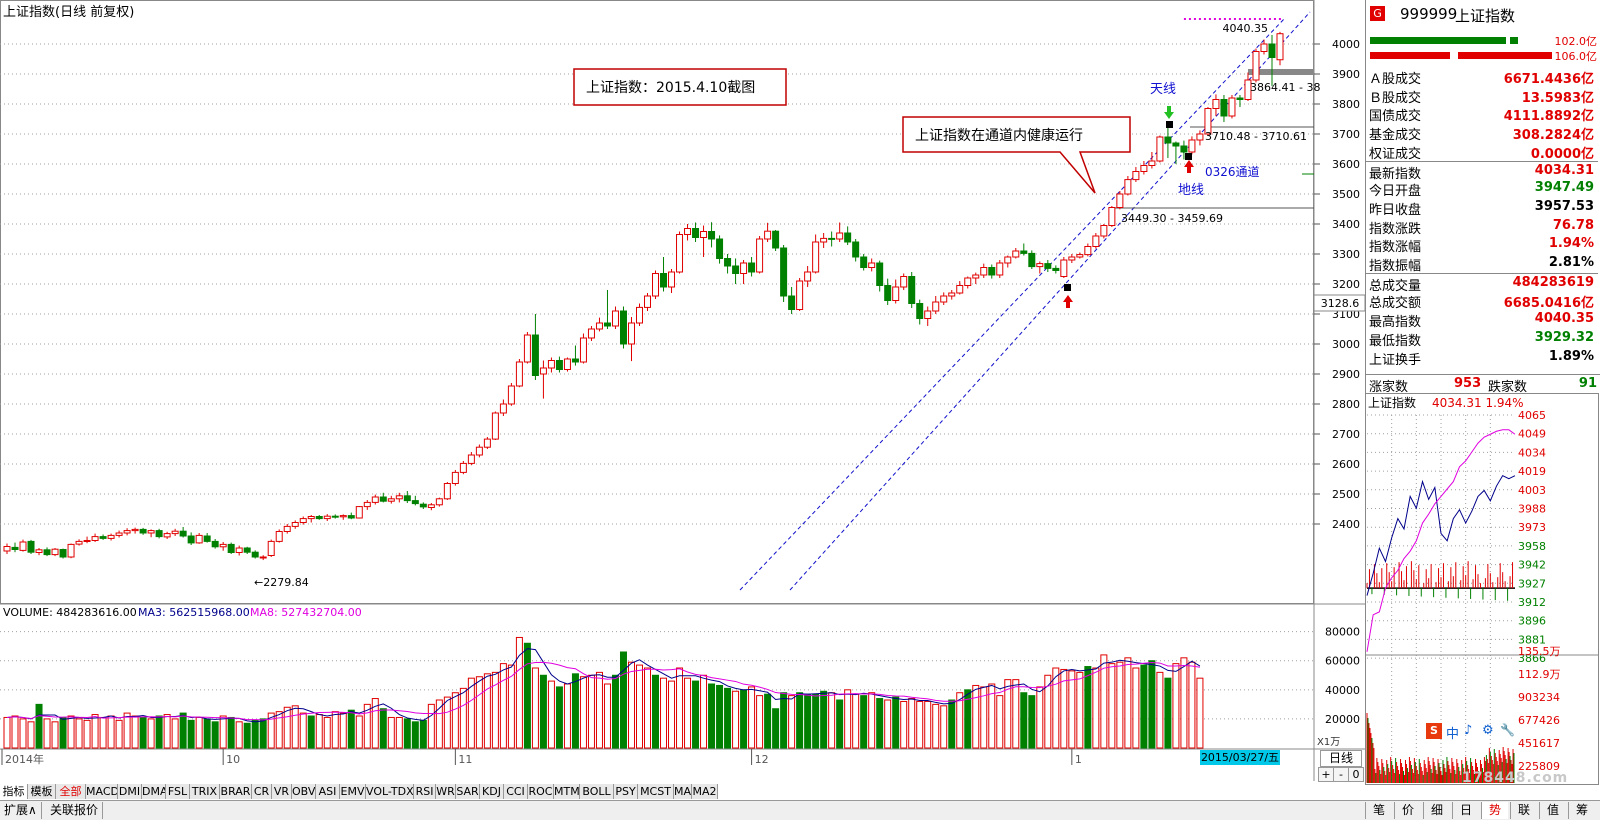 This screenshot has width=1600, height=820. Describe the element at coordinates (1453, 734) in the screenshot. I see `ime-chinese-icon: 中` at that location.